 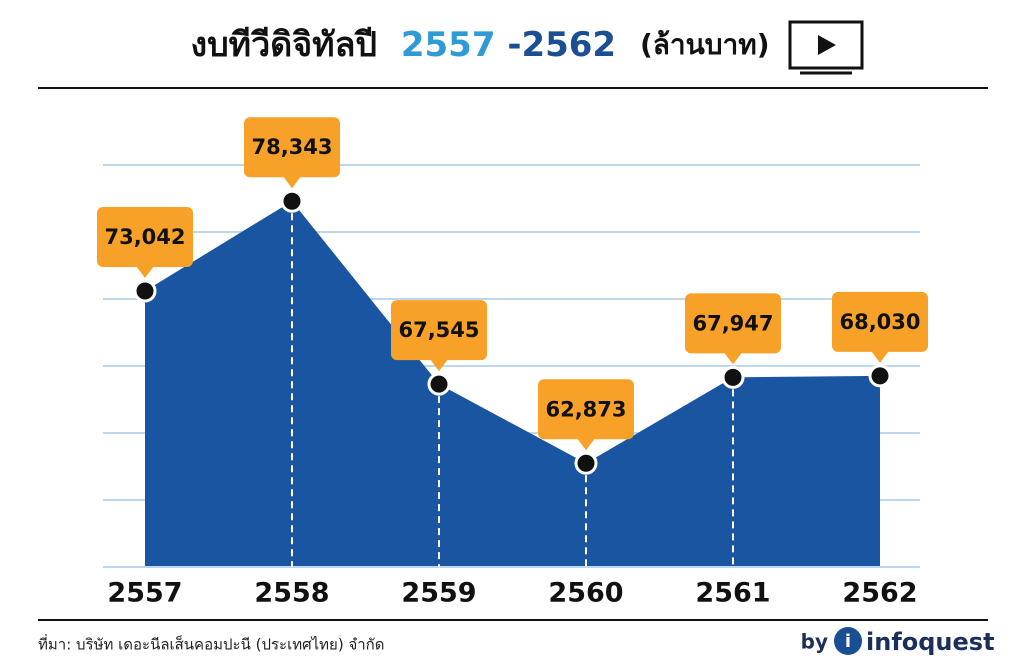 I want to click on title-part: 2557, so click(x=448, y=45).